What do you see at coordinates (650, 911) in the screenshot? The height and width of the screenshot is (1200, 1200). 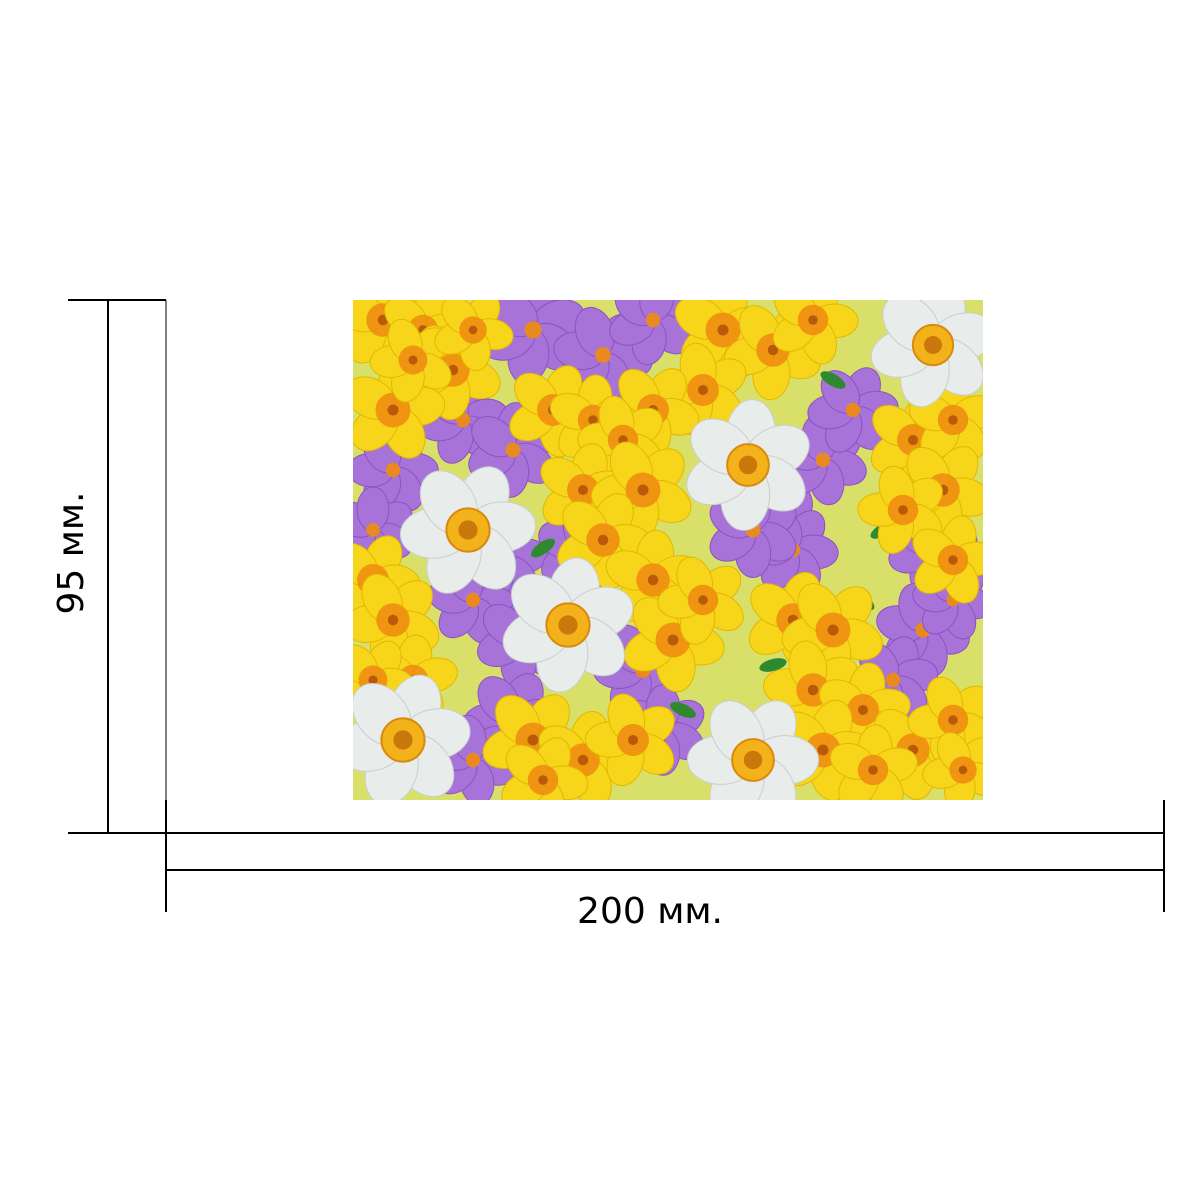 I see `width-label: 200 мм.` at bounding box center [650, 911].